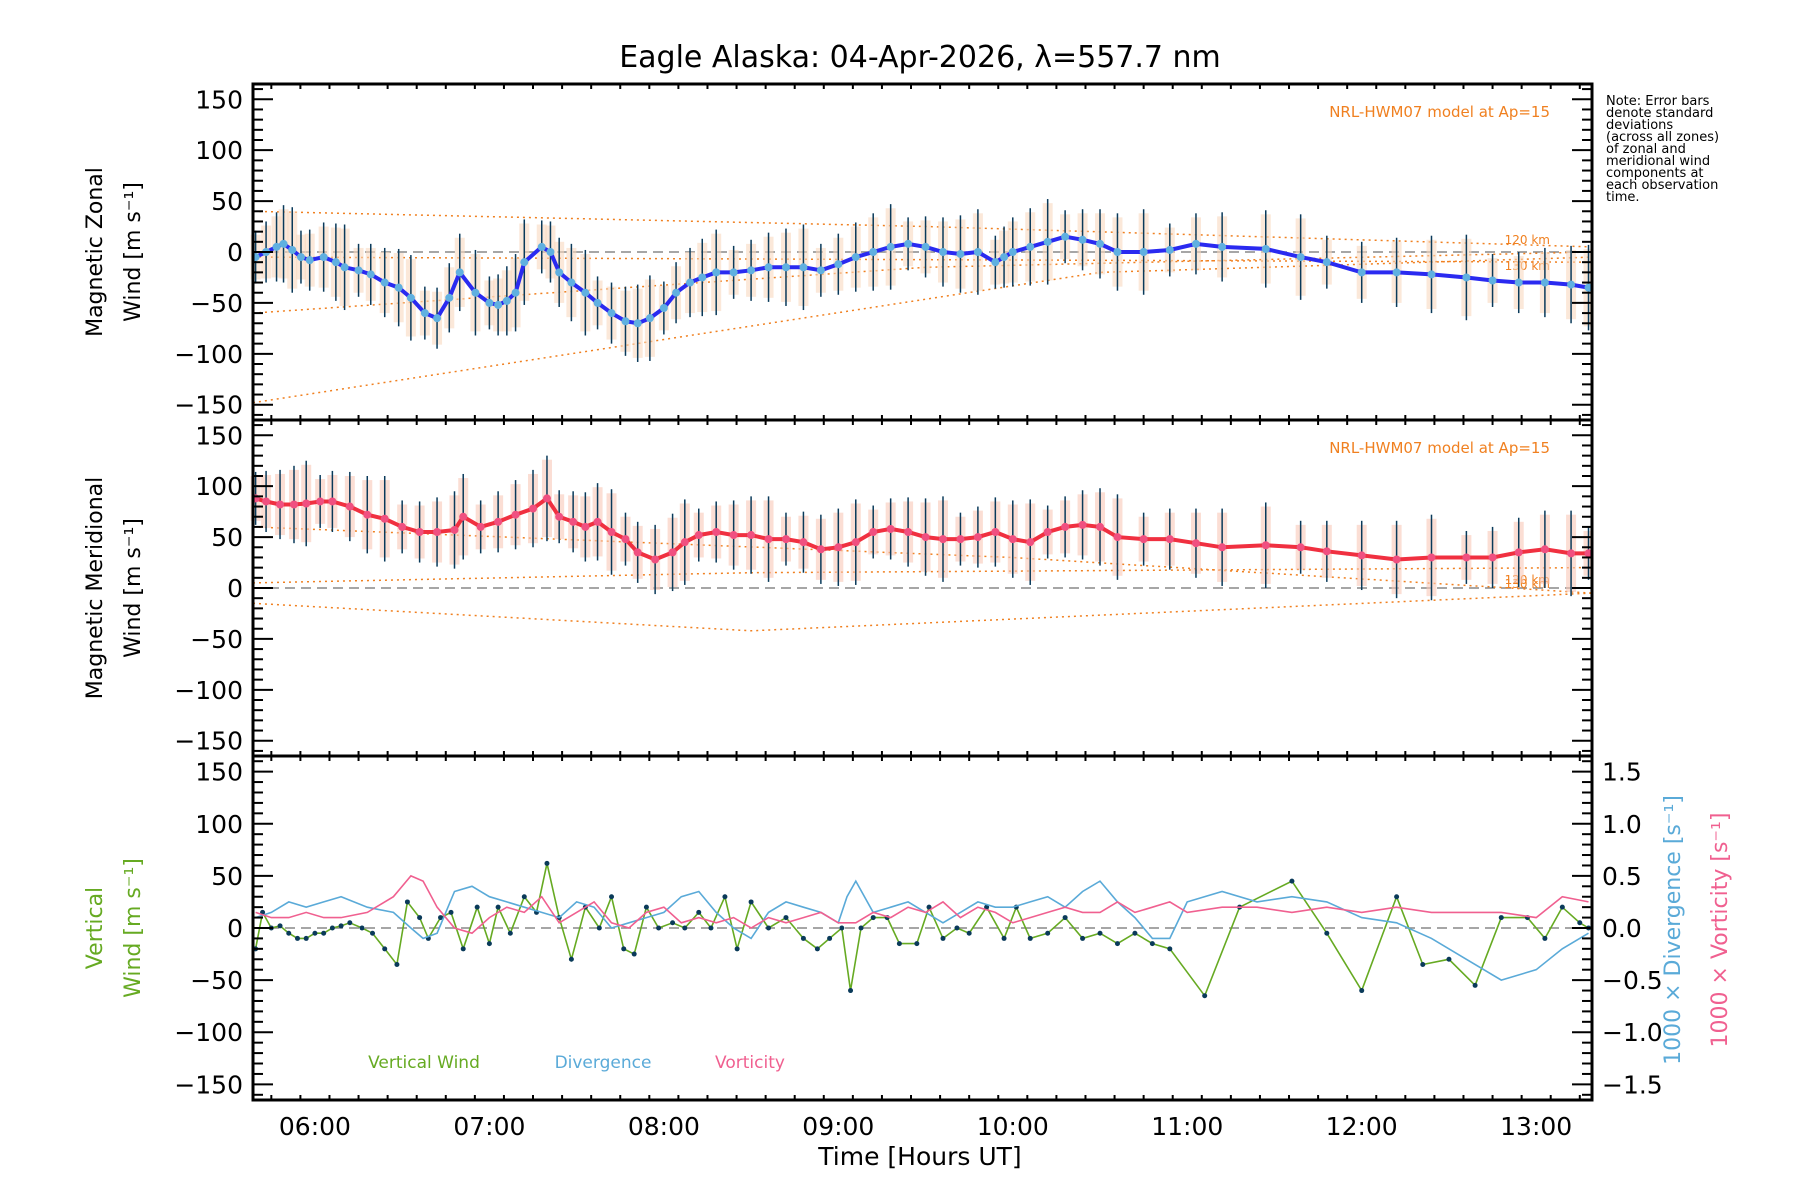 The height and width of the screenshot is (1200, 1800). Describe the element at coordinates (216, 303) in the screenshot. I see `y-tick-label: −50` at that location.